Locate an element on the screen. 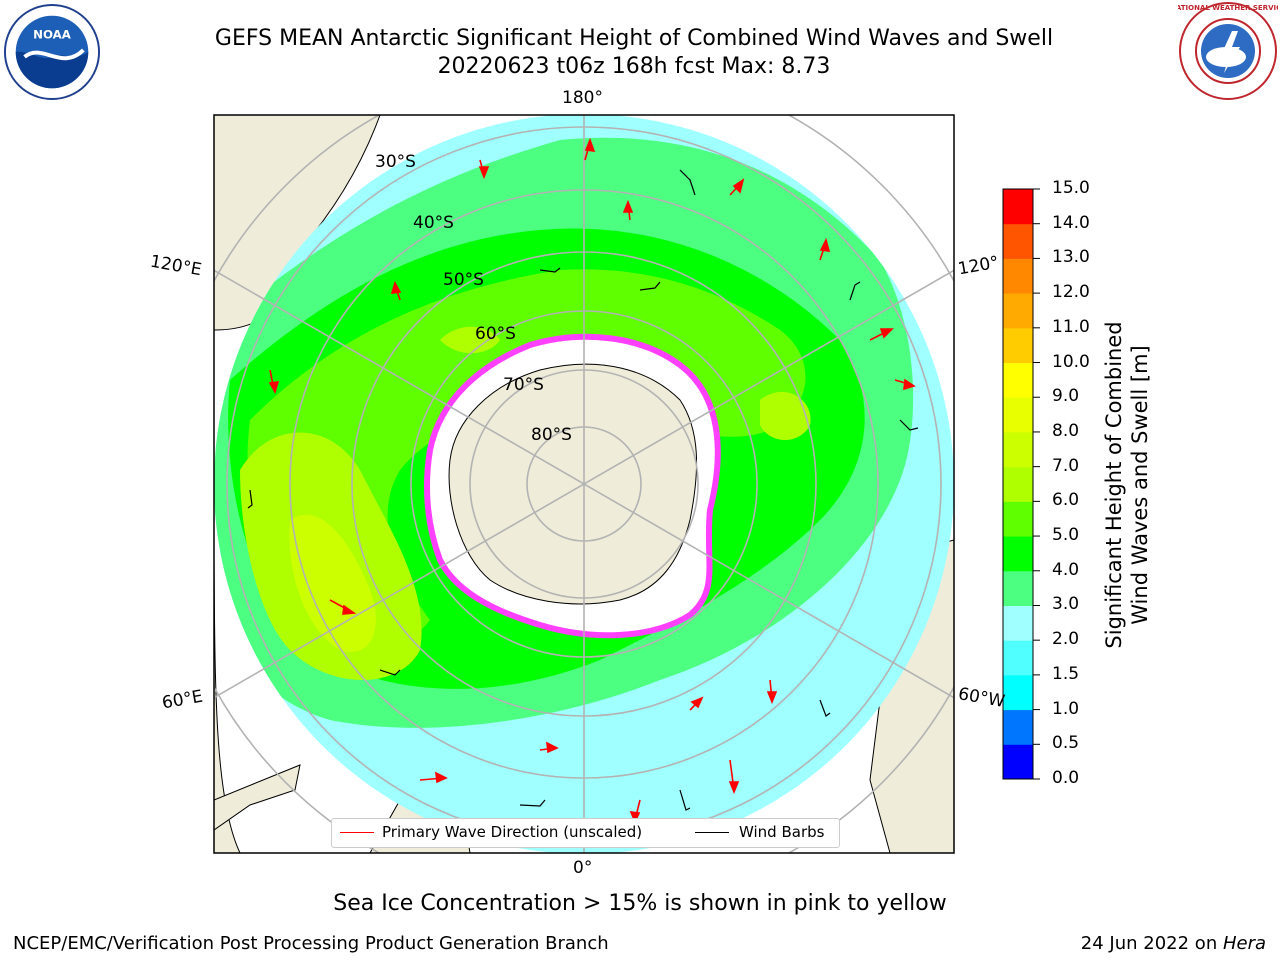 This screenshot has height=960, width=1280. wind-barb-legend-label: Wind Barbs is located at coordinates (782, 832).